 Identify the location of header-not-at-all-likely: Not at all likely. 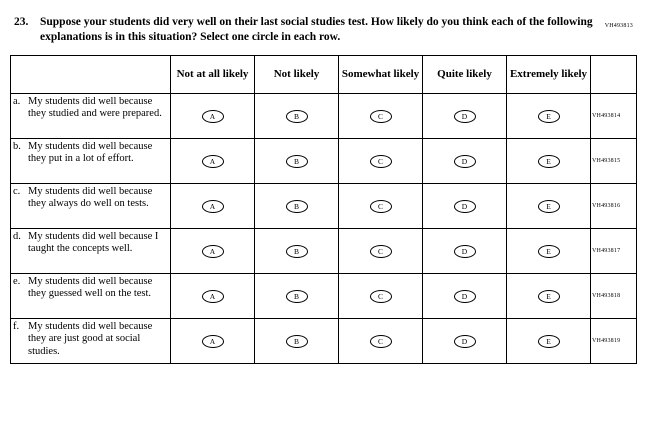
(212, 74).